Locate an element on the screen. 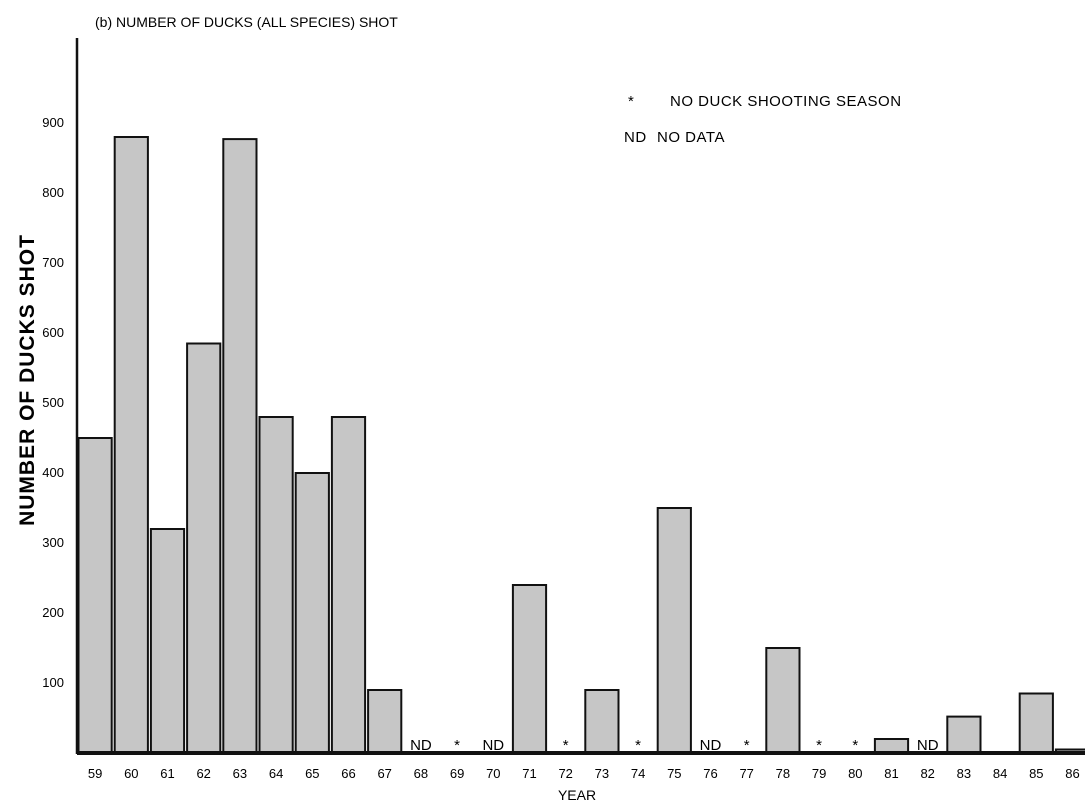  x-tick-63: 63 is located at coordinates (240, 773).